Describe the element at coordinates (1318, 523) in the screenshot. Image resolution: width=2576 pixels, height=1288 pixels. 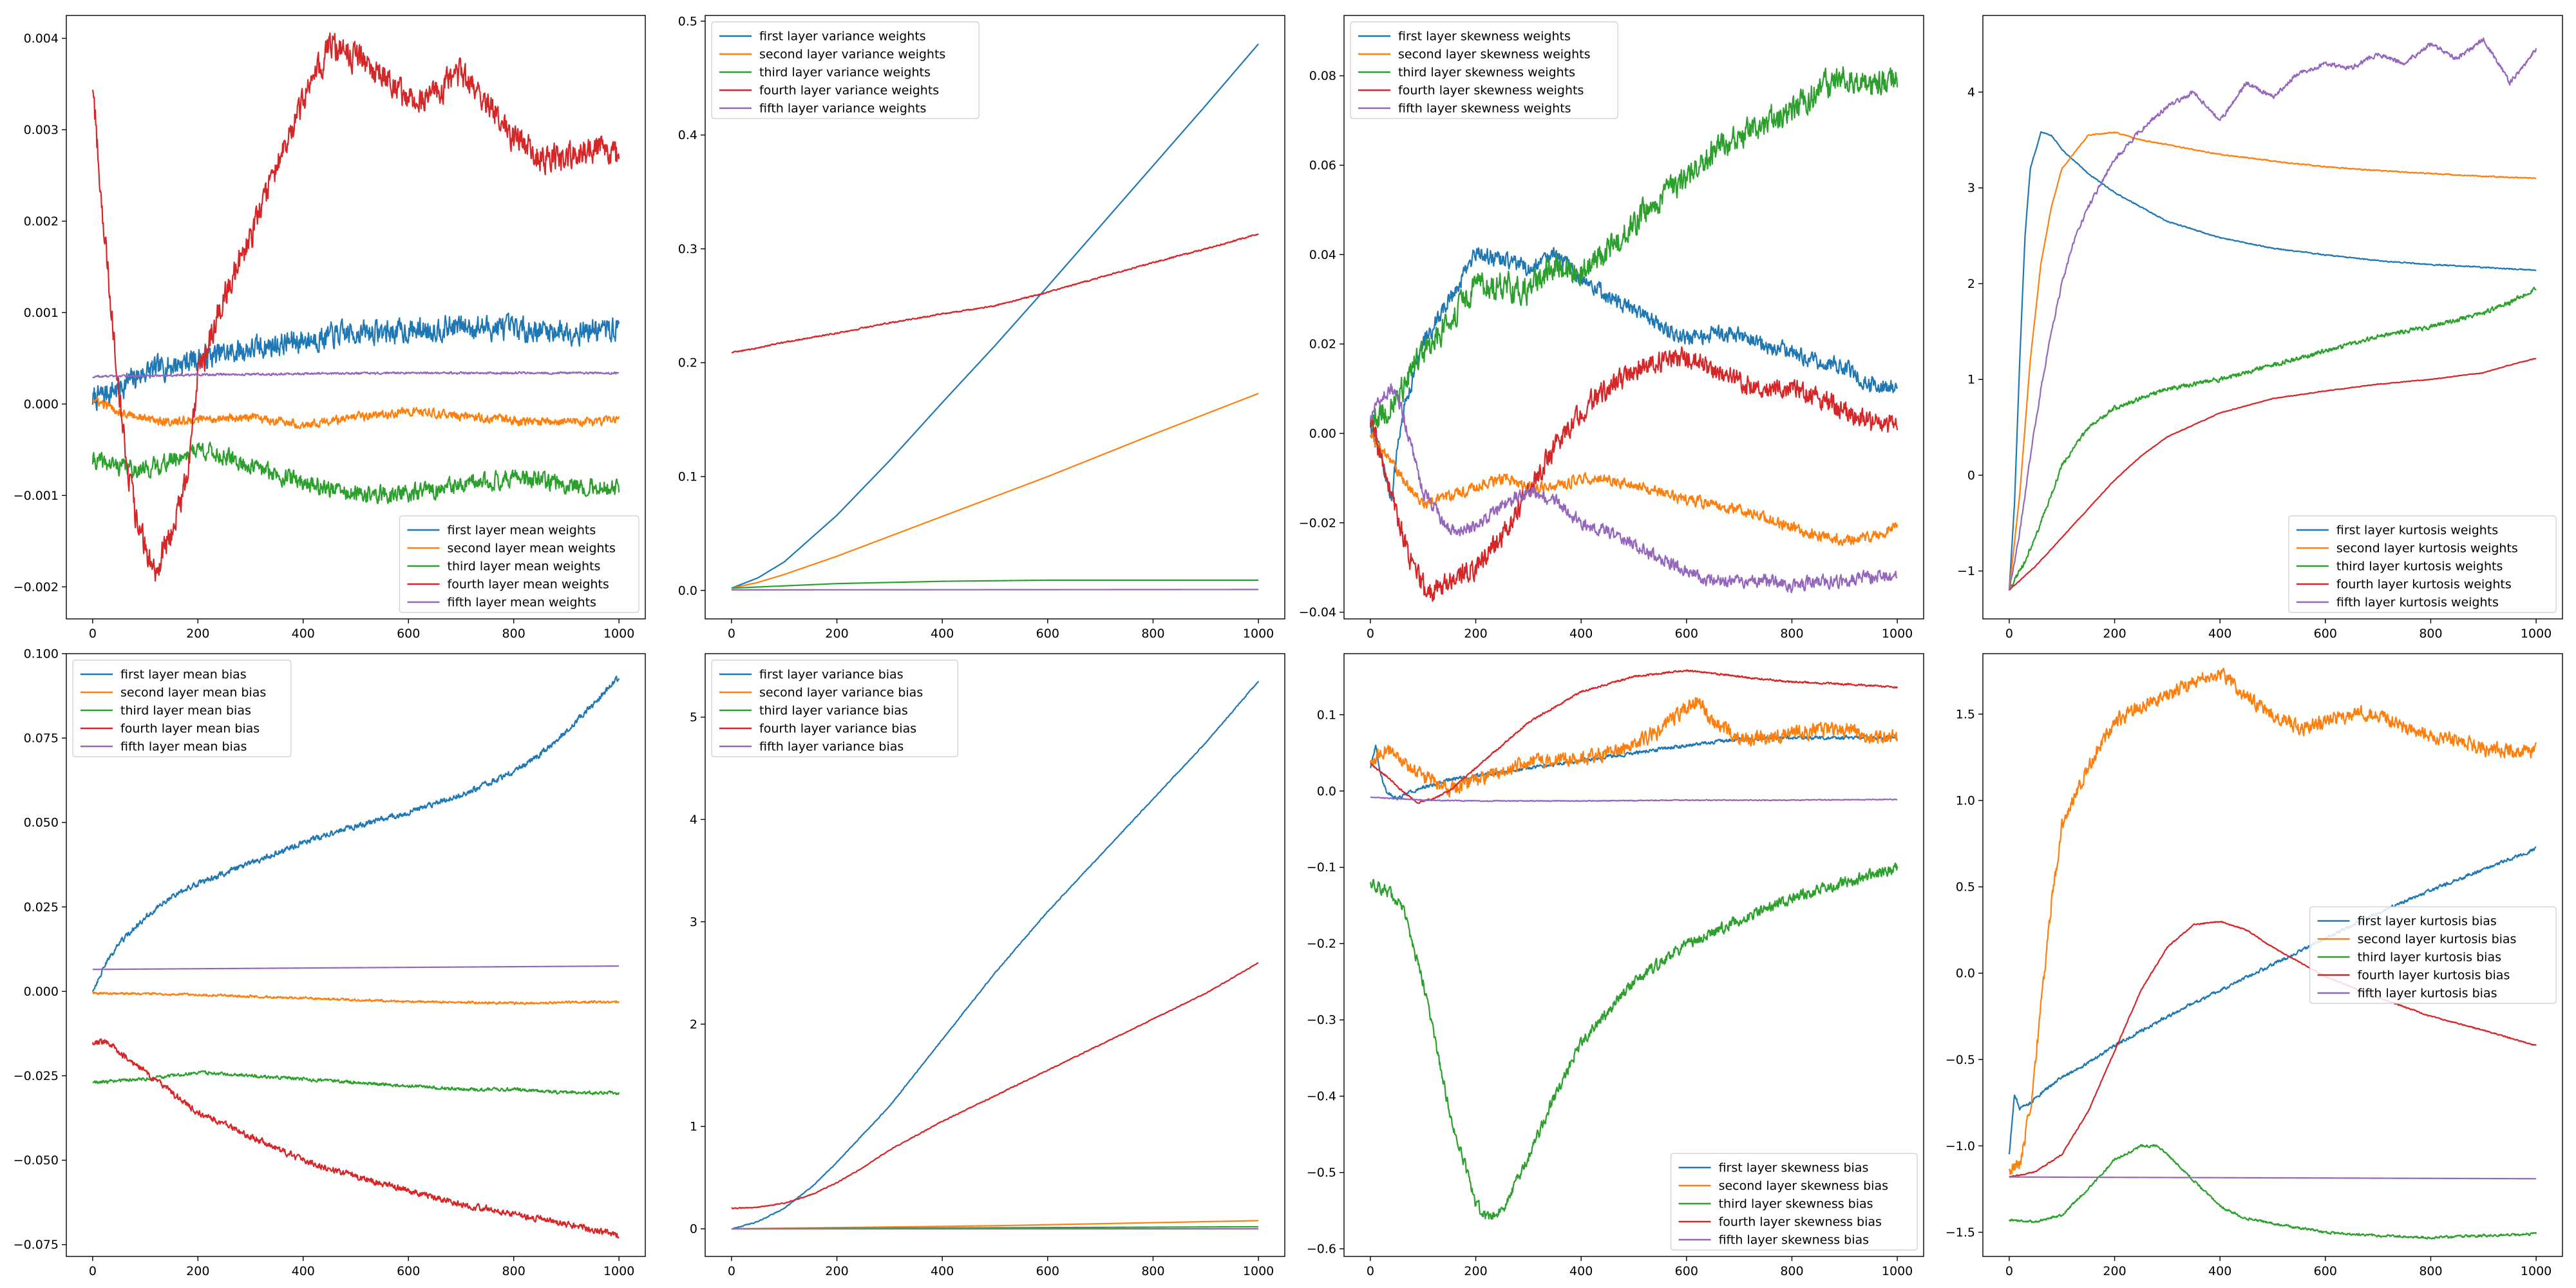
I see `y-tick-label: −0.02` at that location.